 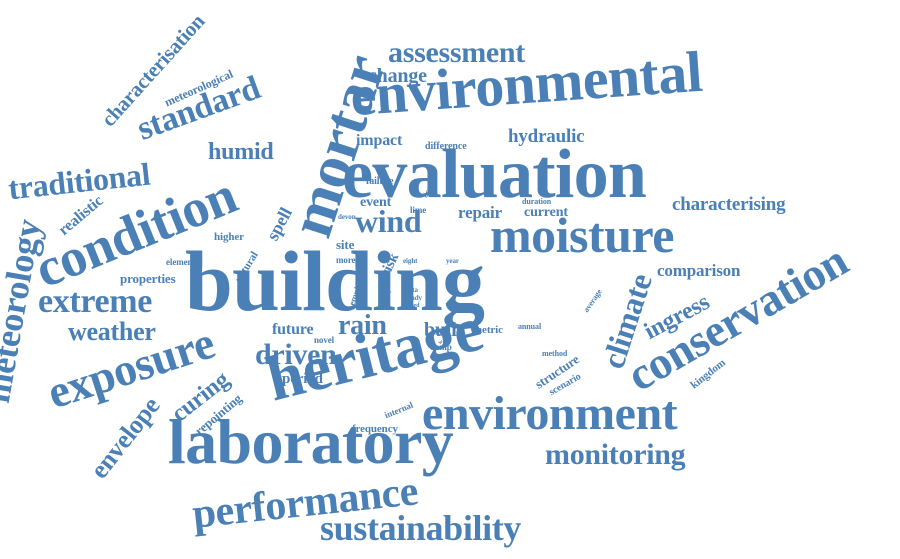 What do you see at coordinates (79, 181) in the screenshot?
I see `word-traditional: traditional` at bounding box center [79, 181].